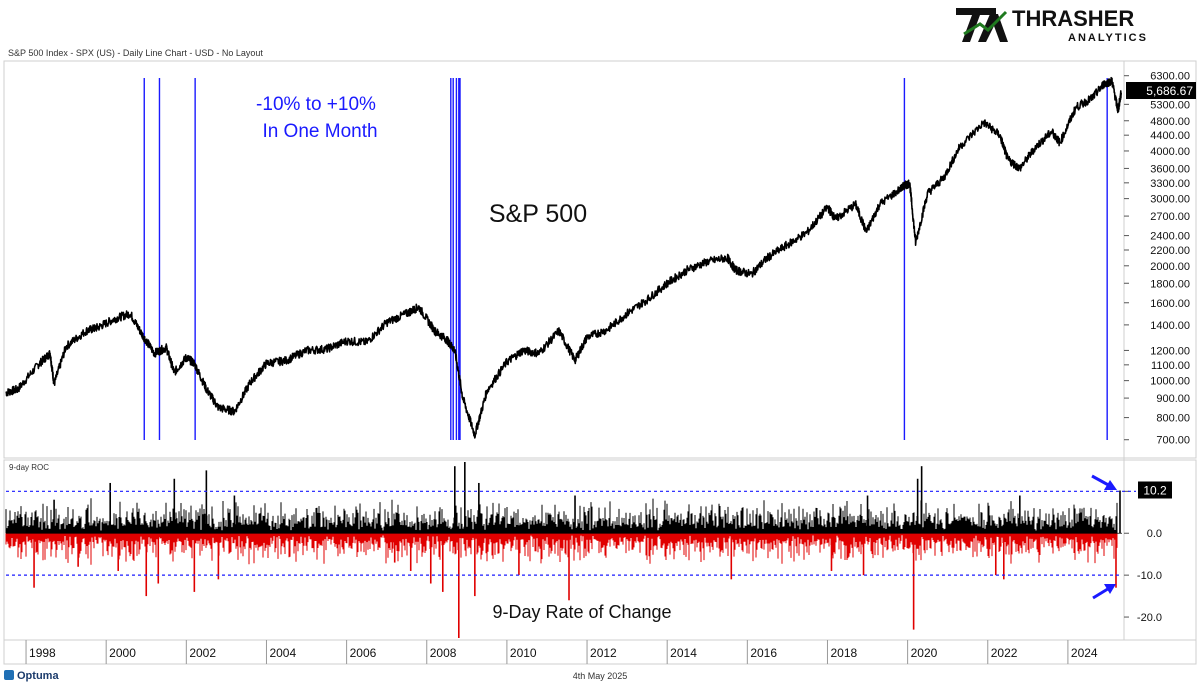 The height and width of the screenshot is (689, 1200). I want to click on price-tick-label: 3600.00, so click(1170, 169).